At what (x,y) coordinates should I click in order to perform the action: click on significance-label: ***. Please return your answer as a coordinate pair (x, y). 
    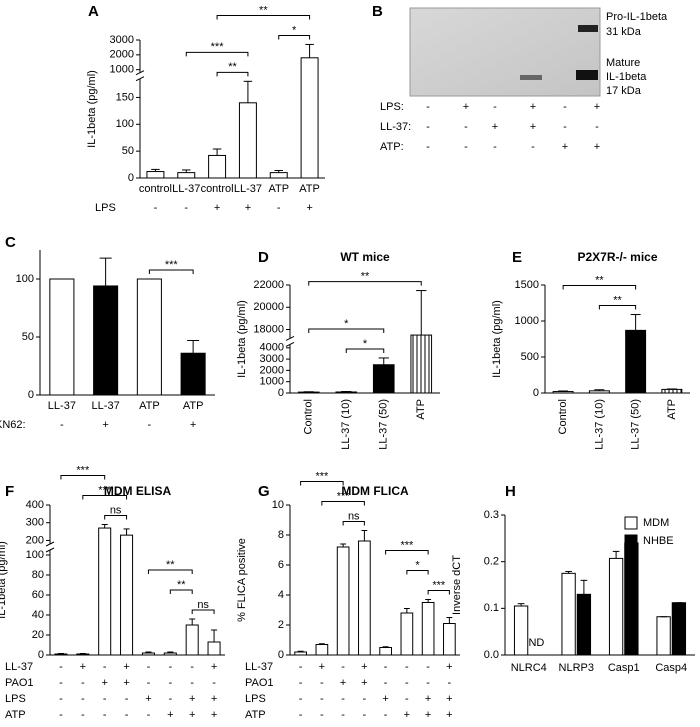
    Looking at the image, I should click on (344, 496).